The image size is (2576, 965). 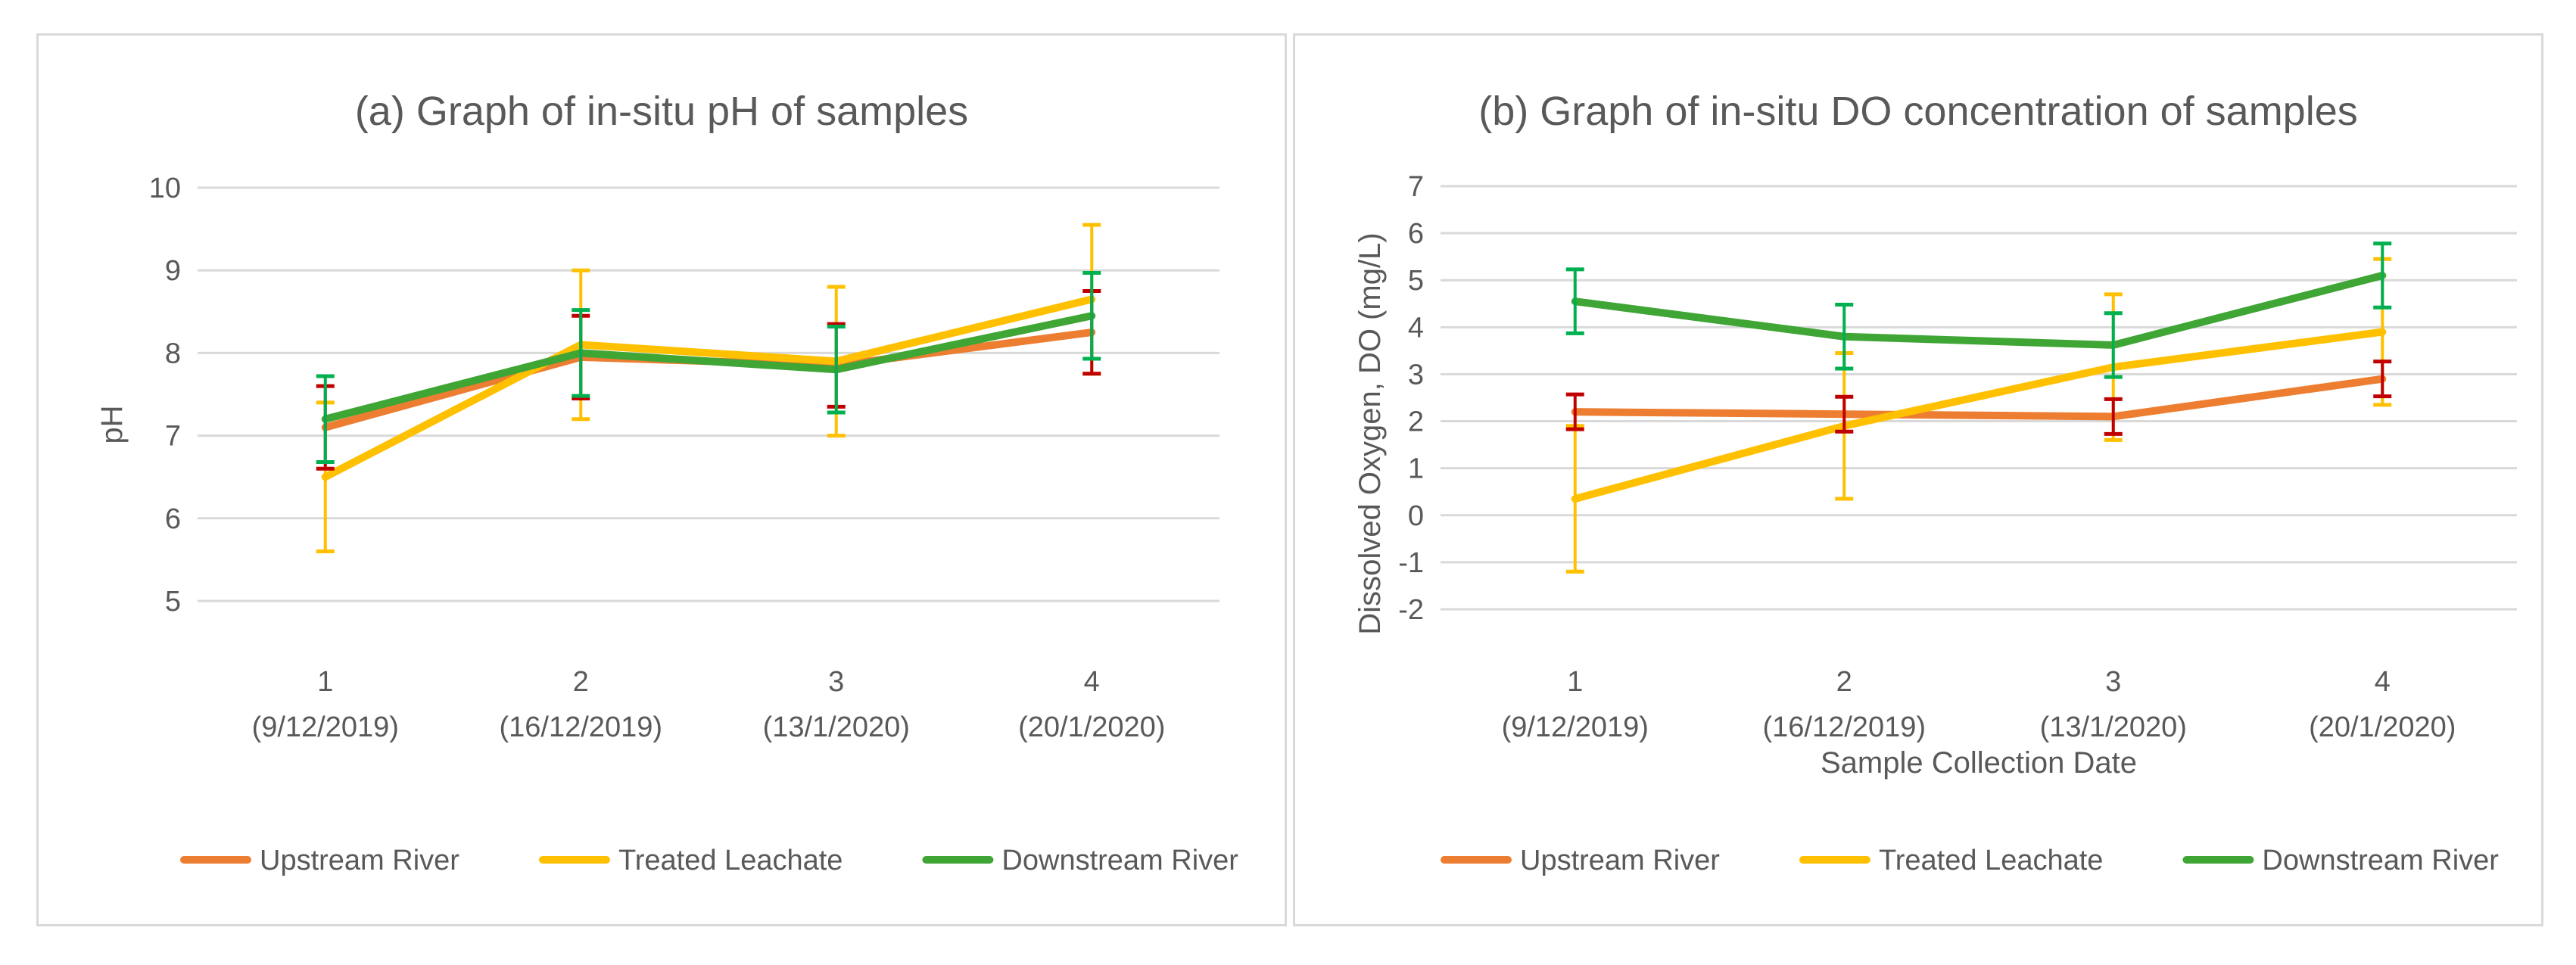 What do you see at coordinates (173, 353) in the screenshot?
I see `y-tick-label: 8` at bounding box center [173, 353].